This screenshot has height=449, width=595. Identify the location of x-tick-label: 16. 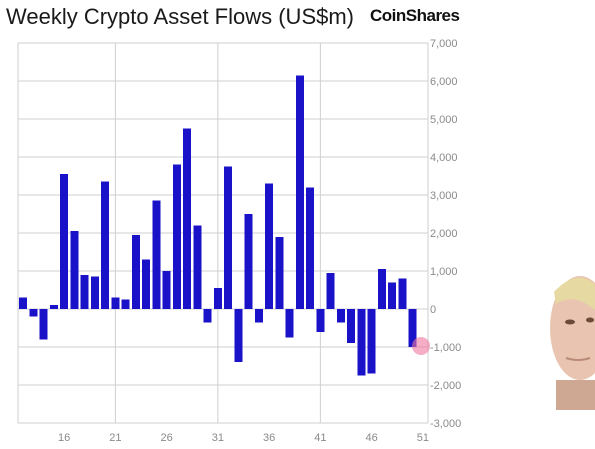
(64, 438).